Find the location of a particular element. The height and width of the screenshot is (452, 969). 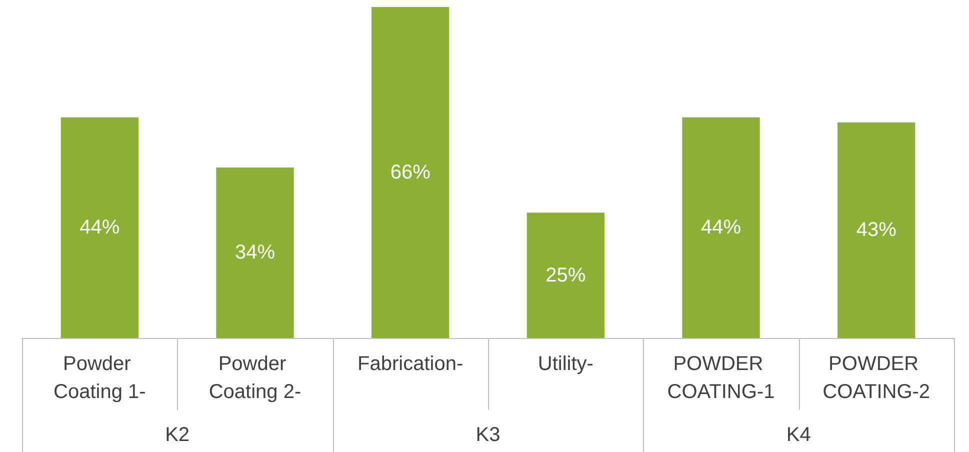

x-tick-label: Powder Coating 2- is located at coordinates (255, 378).